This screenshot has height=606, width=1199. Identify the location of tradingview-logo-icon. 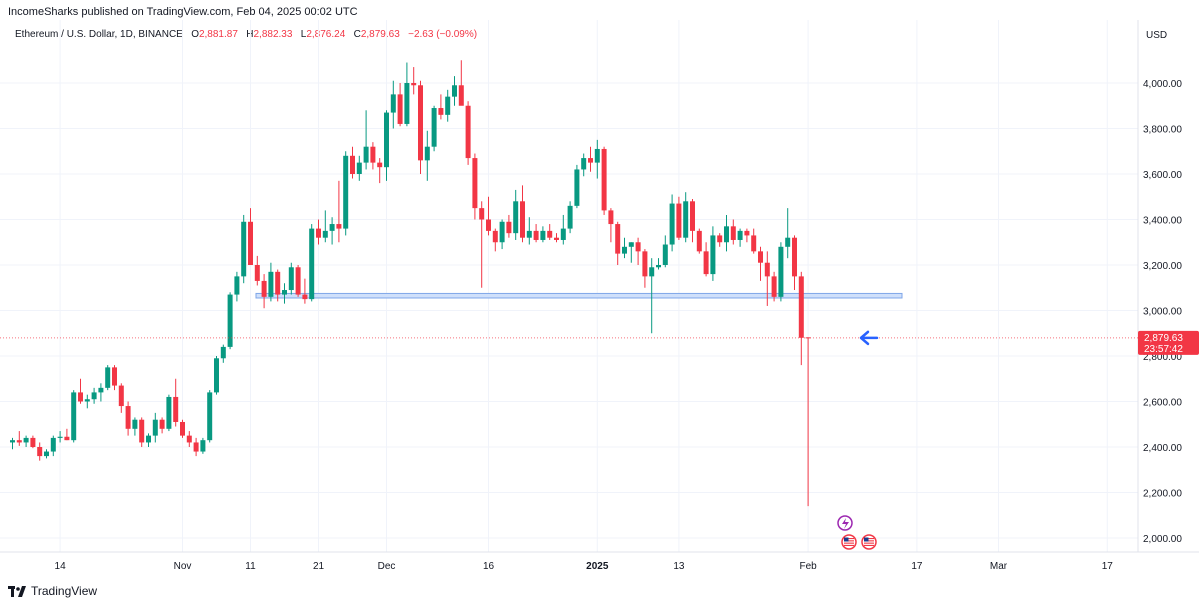
(17, 591).